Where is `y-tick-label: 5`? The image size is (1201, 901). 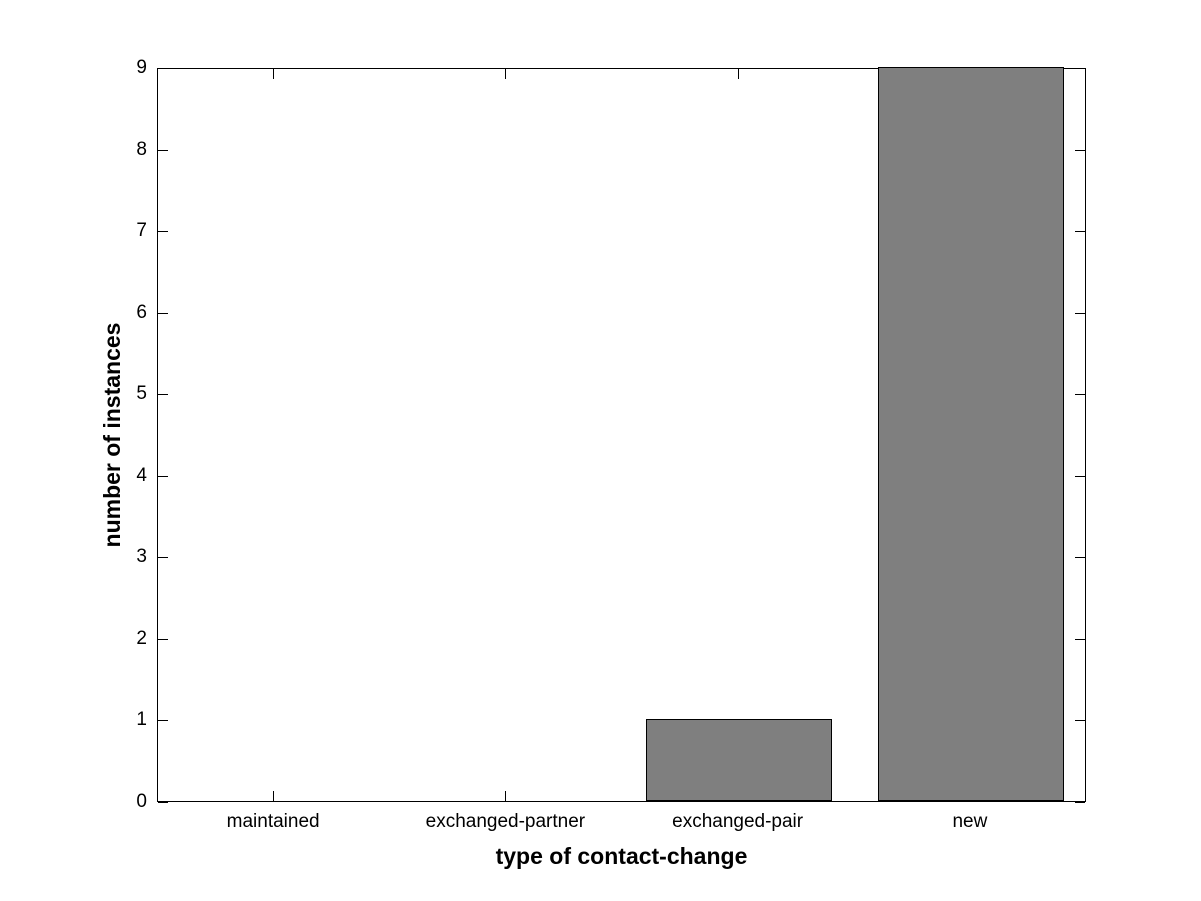
y-tick-label: 5 is located at coordinates (141, 394).